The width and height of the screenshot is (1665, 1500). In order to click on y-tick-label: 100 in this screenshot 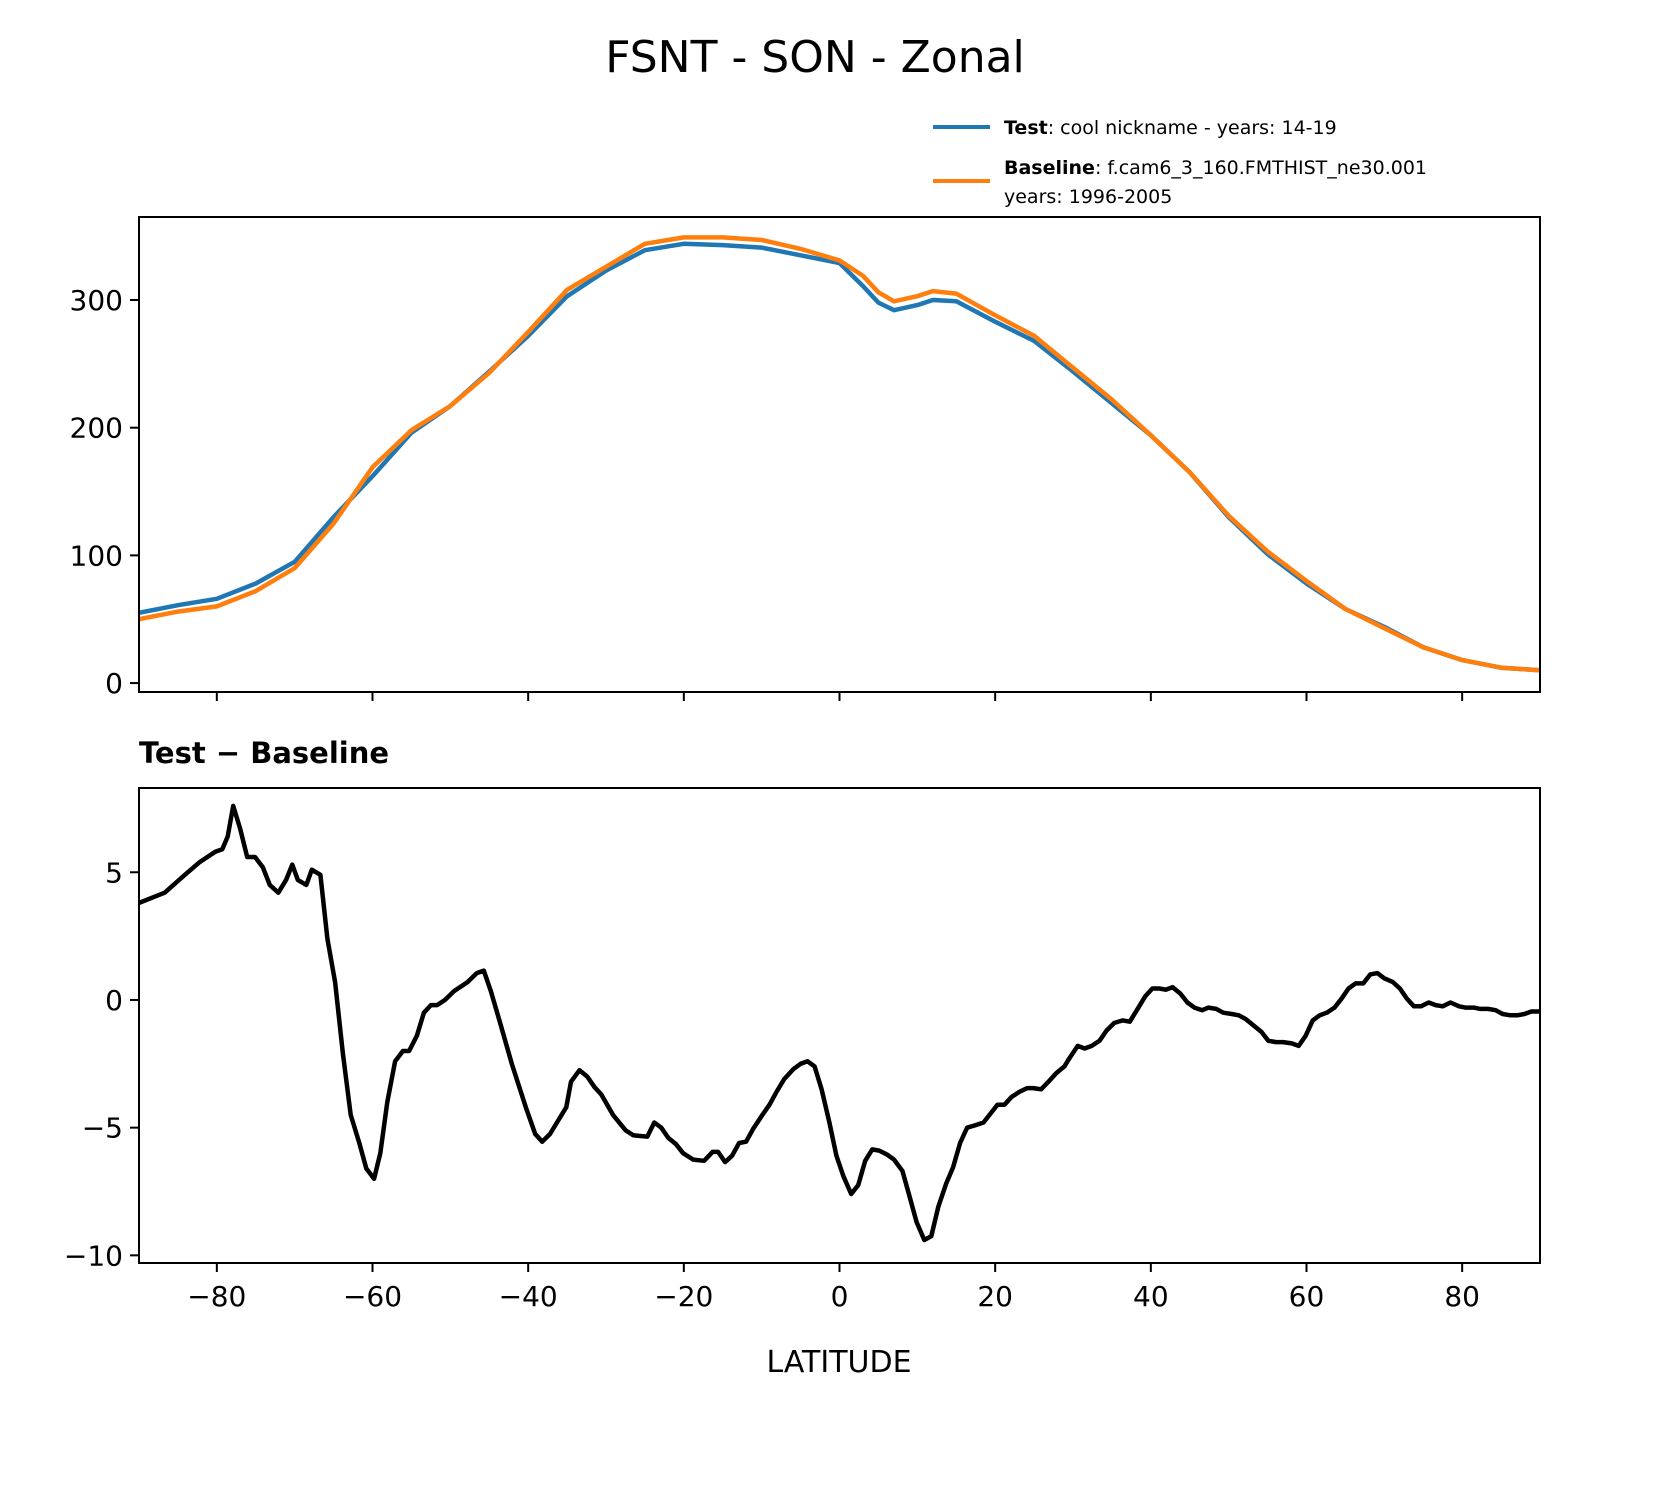, I will do `click(96, 555)`.